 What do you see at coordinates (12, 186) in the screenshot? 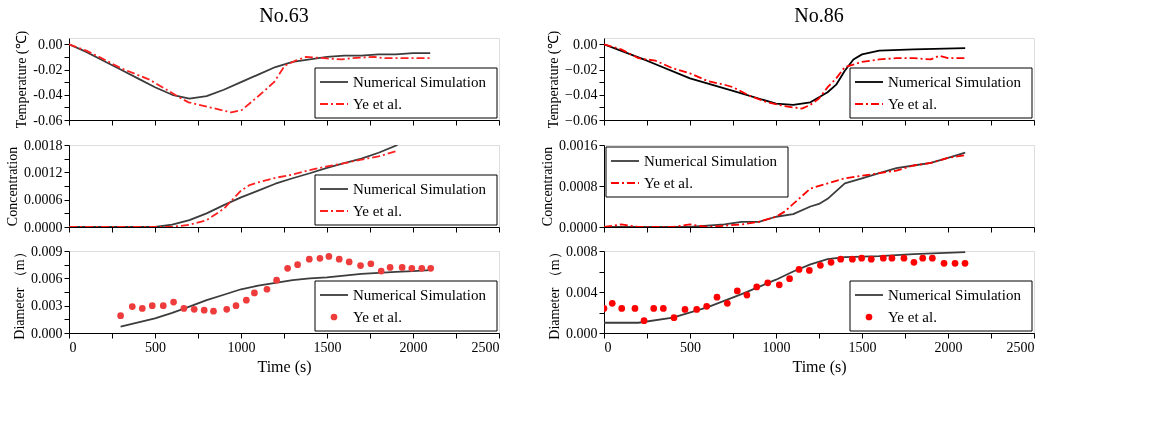
I see `y-axis-title: Concentration` at bounding box center [12, 186].